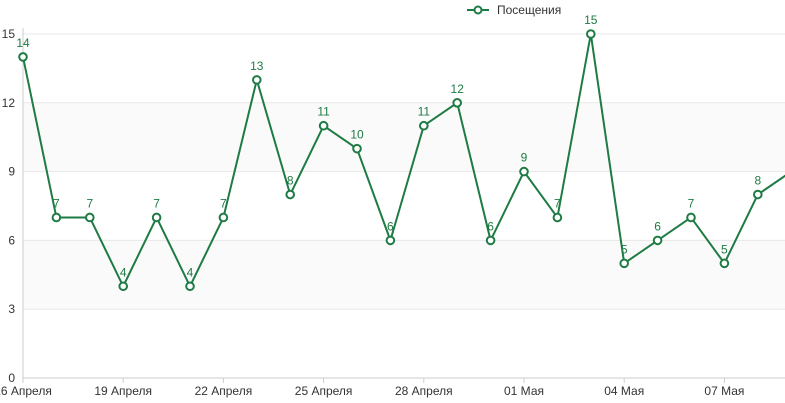 Image resolution: width=785 pixels, height=403 pixels. I want to click on y-tick-label: 15, so click(9, 34).